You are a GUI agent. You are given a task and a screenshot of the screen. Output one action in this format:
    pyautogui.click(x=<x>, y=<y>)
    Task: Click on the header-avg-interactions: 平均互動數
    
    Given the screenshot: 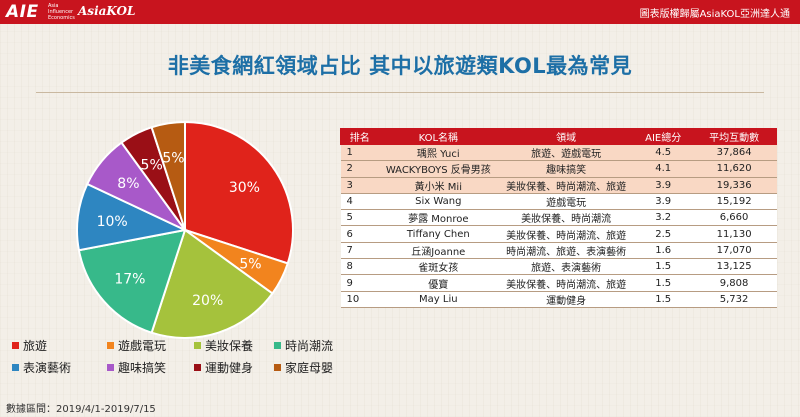 What is the action you would take?
    pyautogui.click(x=734, y=136)
    